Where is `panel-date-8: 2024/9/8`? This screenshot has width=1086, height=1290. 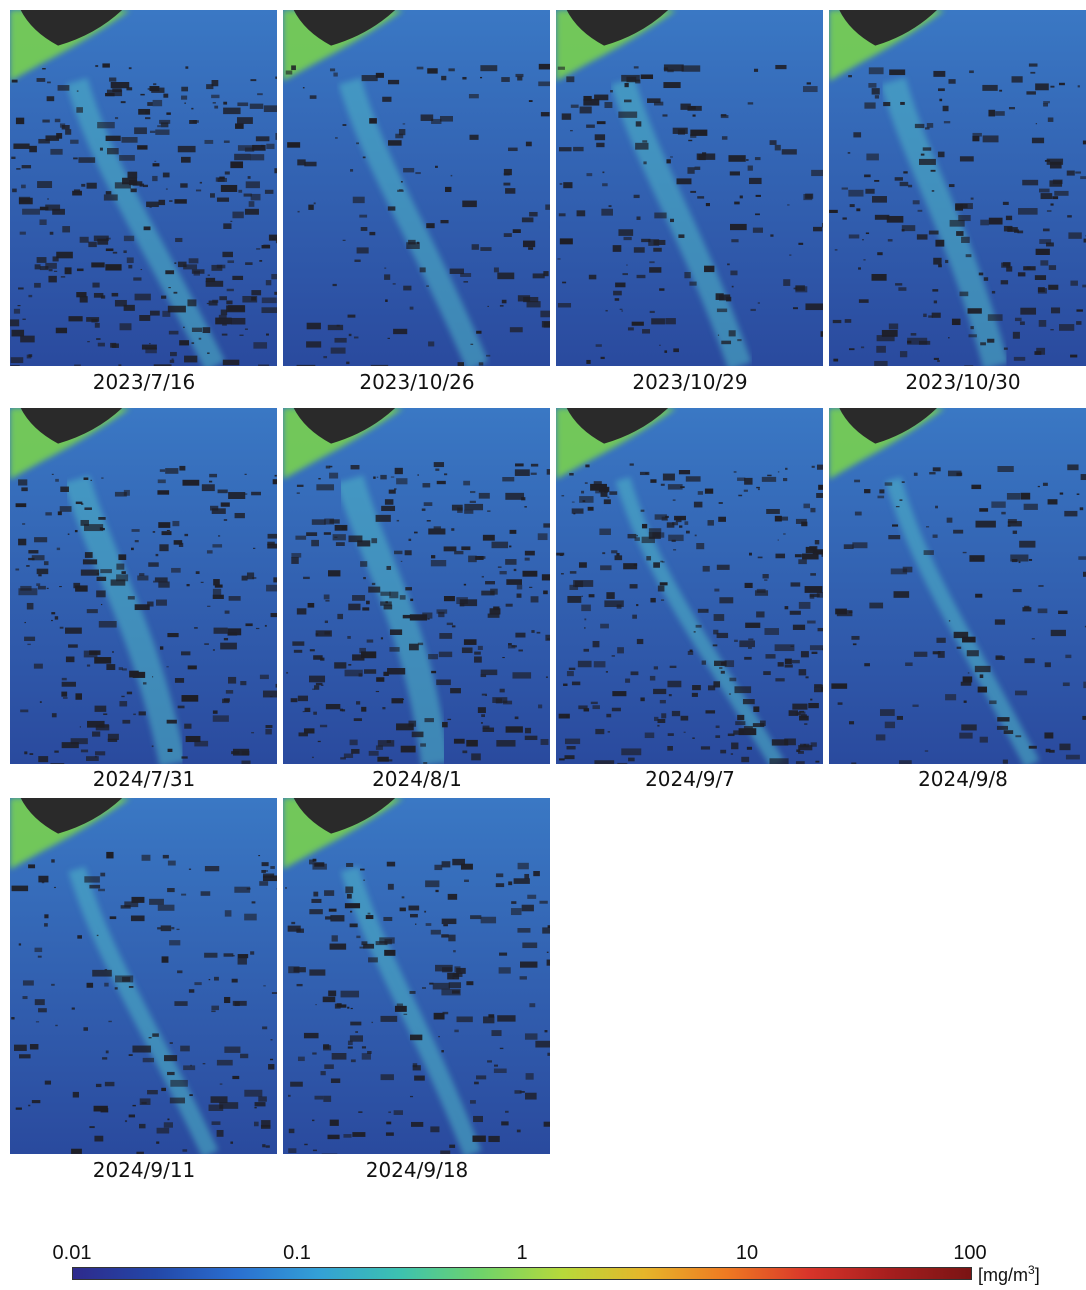
panel-date-8: 2024/9/8 is located at coordinates (963, 779).